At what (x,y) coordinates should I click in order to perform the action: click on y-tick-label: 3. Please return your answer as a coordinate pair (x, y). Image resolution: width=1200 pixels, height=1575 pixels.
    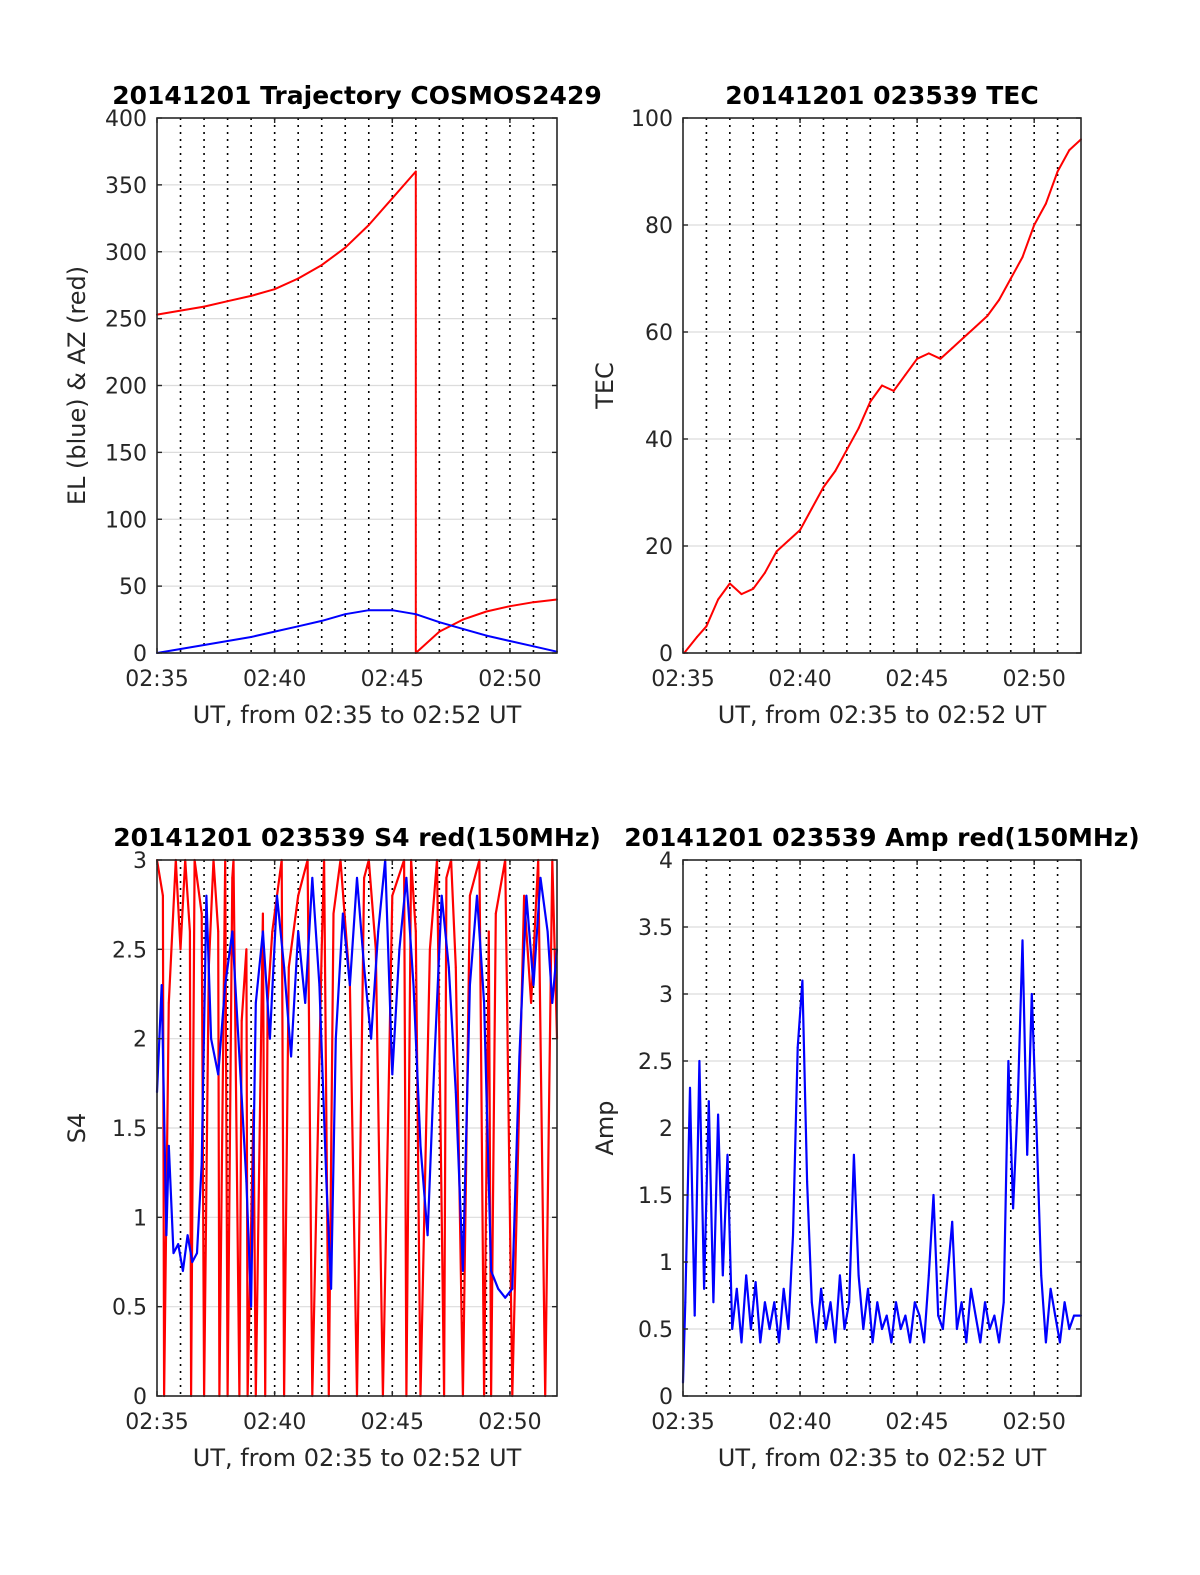
    Looking at the image, I should click on (140, 861).